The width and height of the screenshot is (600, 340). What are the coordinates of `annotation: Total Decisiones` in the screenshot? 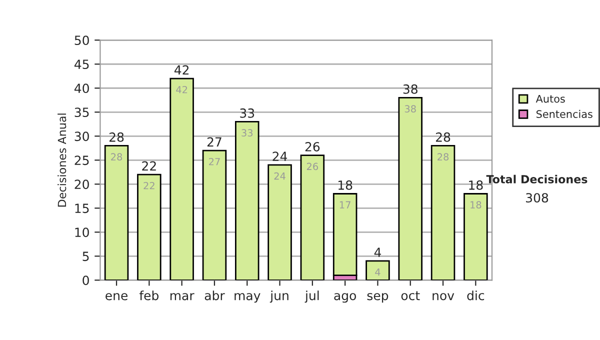 It's located at (537, 179).